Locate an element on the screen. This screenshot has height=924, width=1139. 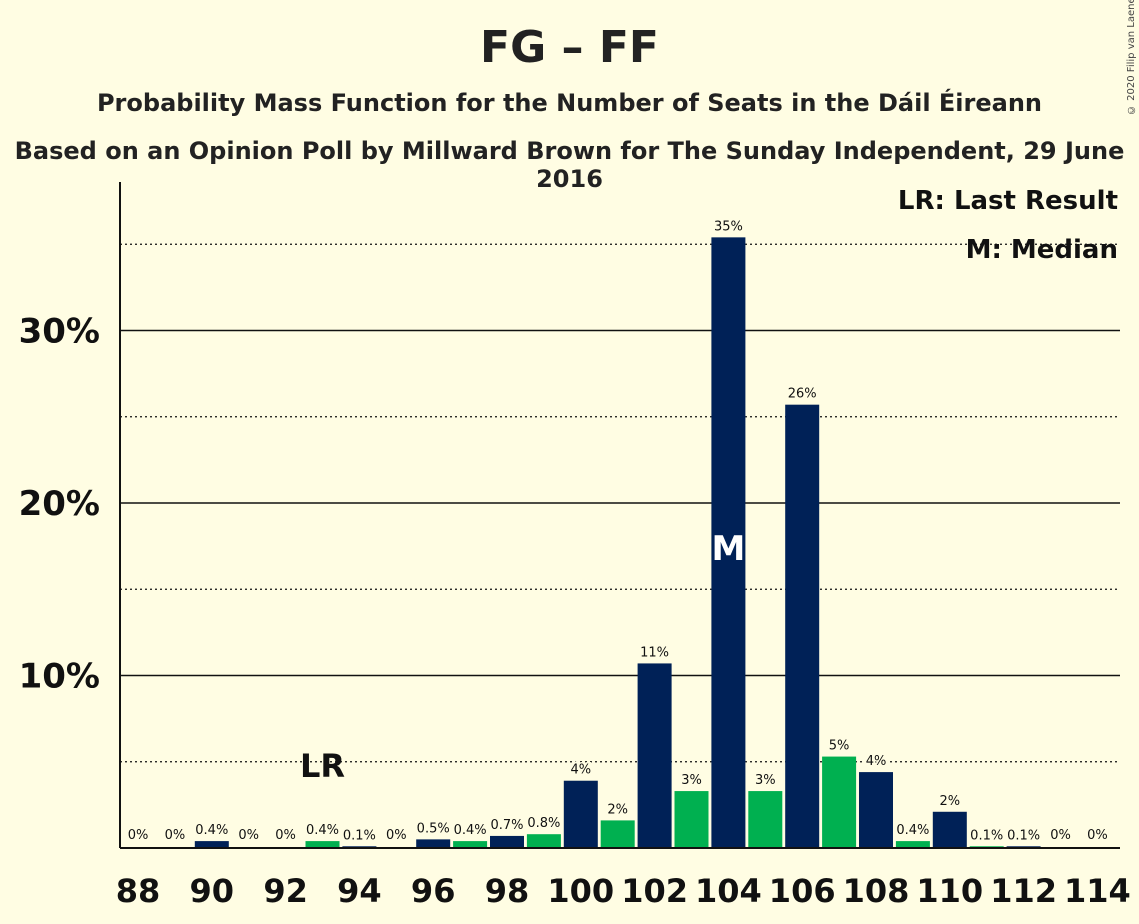
data-label-seats-113: 0% is located at coordinates (1060, 835).